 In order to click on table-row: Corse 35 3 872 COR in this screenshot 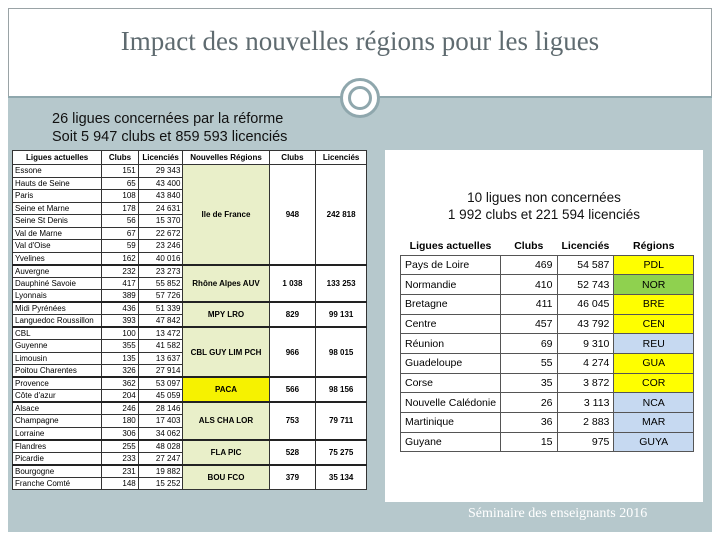, I will do `click(546, 383)`.